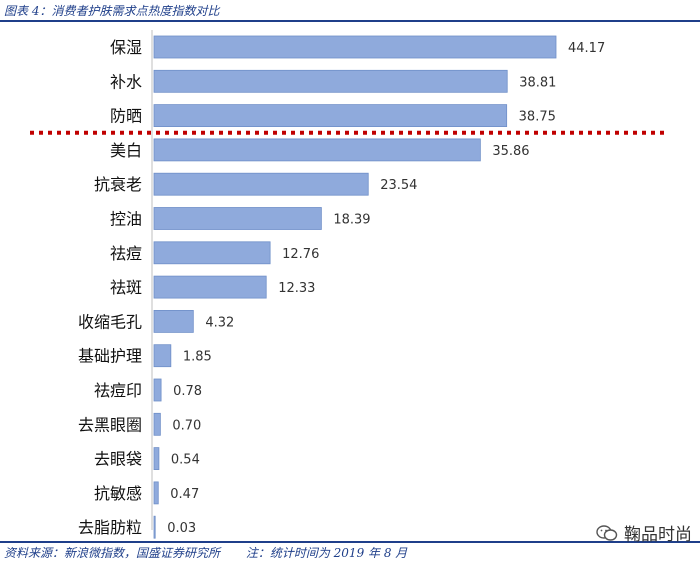 This screenshot has height=564, width=700. I want to click on value-label: 0.03, so click(181, 528).